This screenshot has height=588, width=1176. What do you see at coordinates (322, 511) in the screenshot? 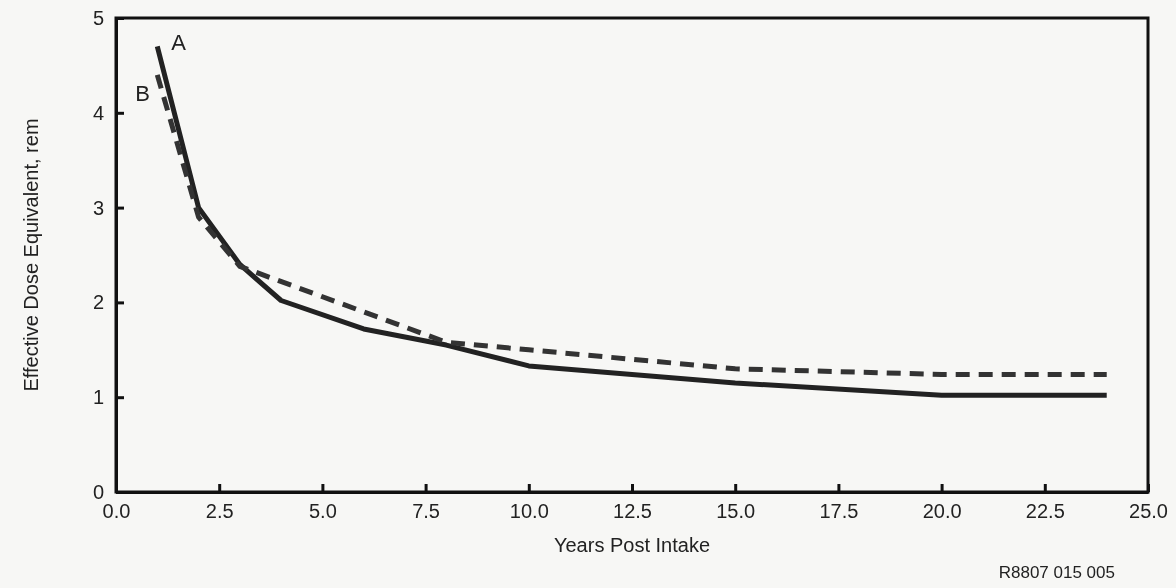
I see `x-tick-label: 5.0` at bounding box center [322, 511].